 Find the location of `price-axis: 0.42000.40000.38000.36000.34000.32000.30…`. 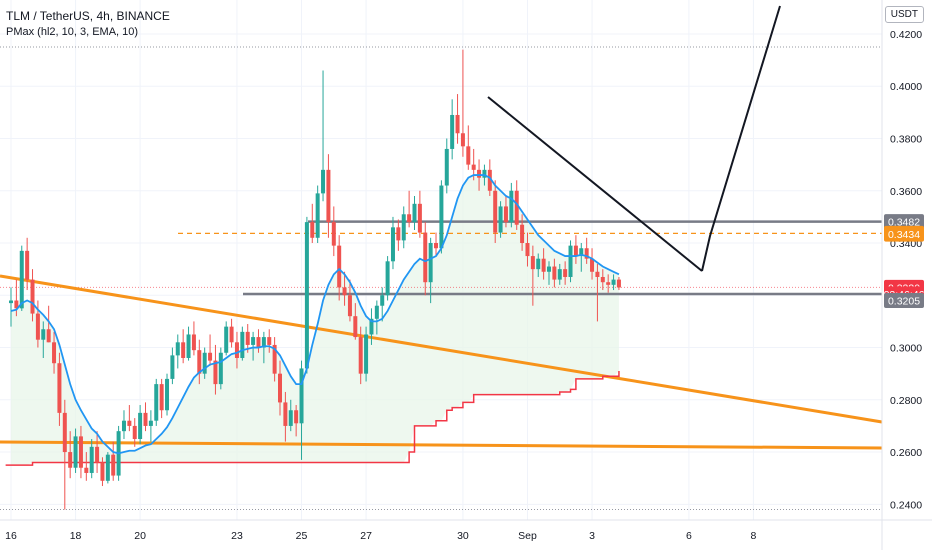

price-axis: 0.42000.40000.38000.36000.34000.32000.30… is located at coordinates (901, 275).